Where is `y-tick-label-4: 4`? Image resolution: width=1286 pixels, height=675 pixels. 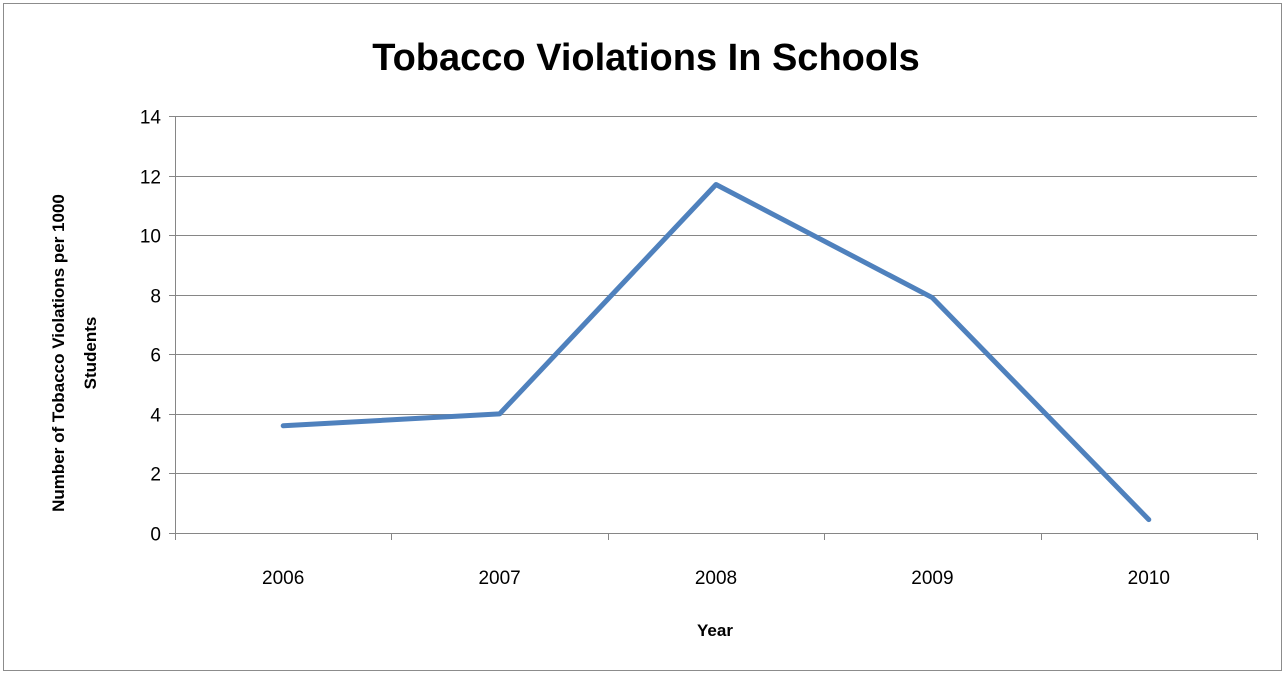
y-tick-label-4: 4 is located at coordinates (155, 416).